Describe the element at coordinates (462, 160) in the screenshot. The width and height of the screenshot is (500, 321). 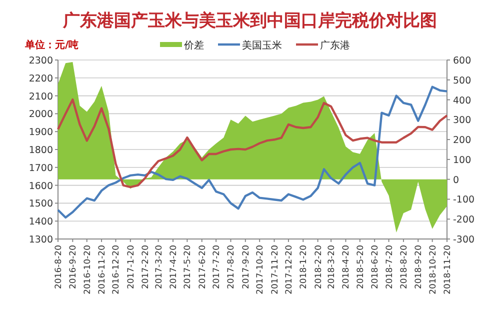
I see `y2-tick-label: 100` at that location.